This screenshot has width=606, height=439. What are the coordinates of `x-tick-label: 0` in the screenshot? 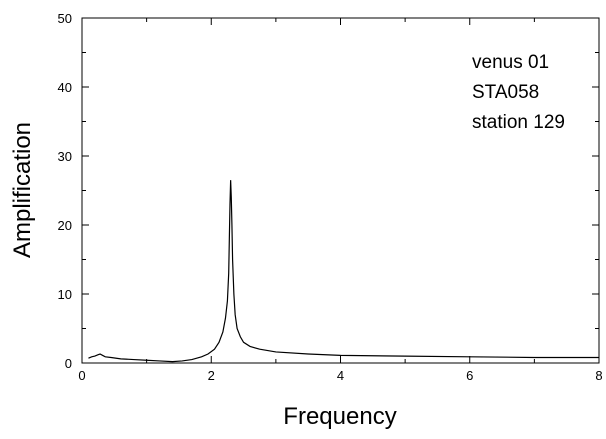 It's located at (81, 375).